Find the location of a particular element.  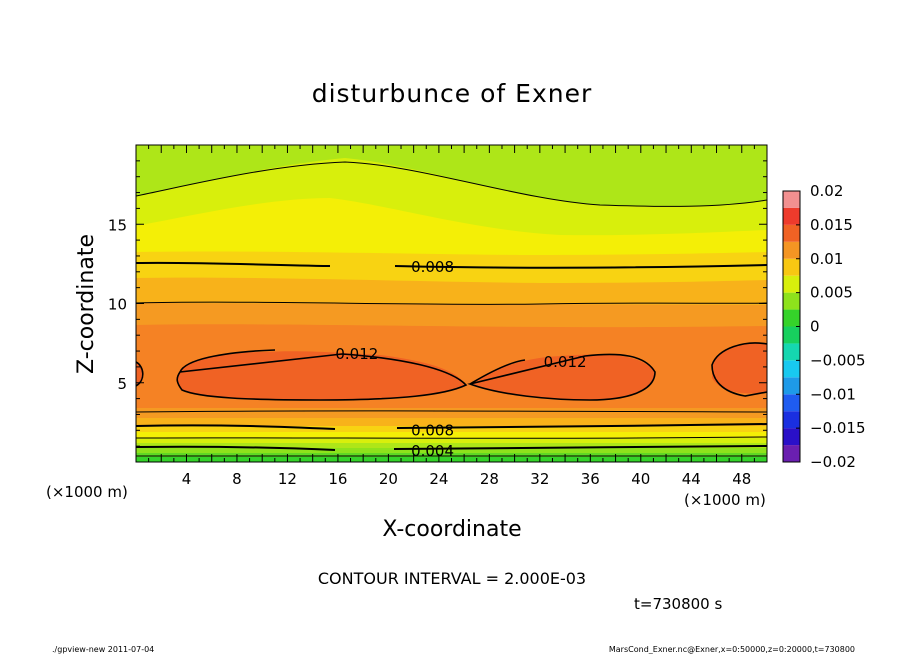

contour-0.008-lower is located at coordinates (451, 426).